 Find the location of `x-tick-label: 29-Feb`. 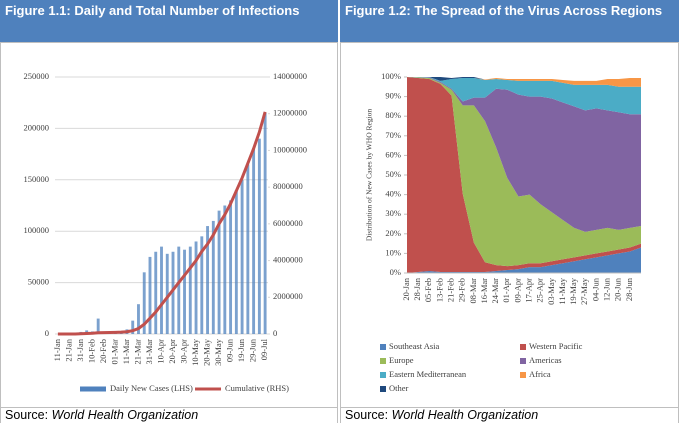

x-tick-label: 29-Feb is located at coordinates (462, 290).